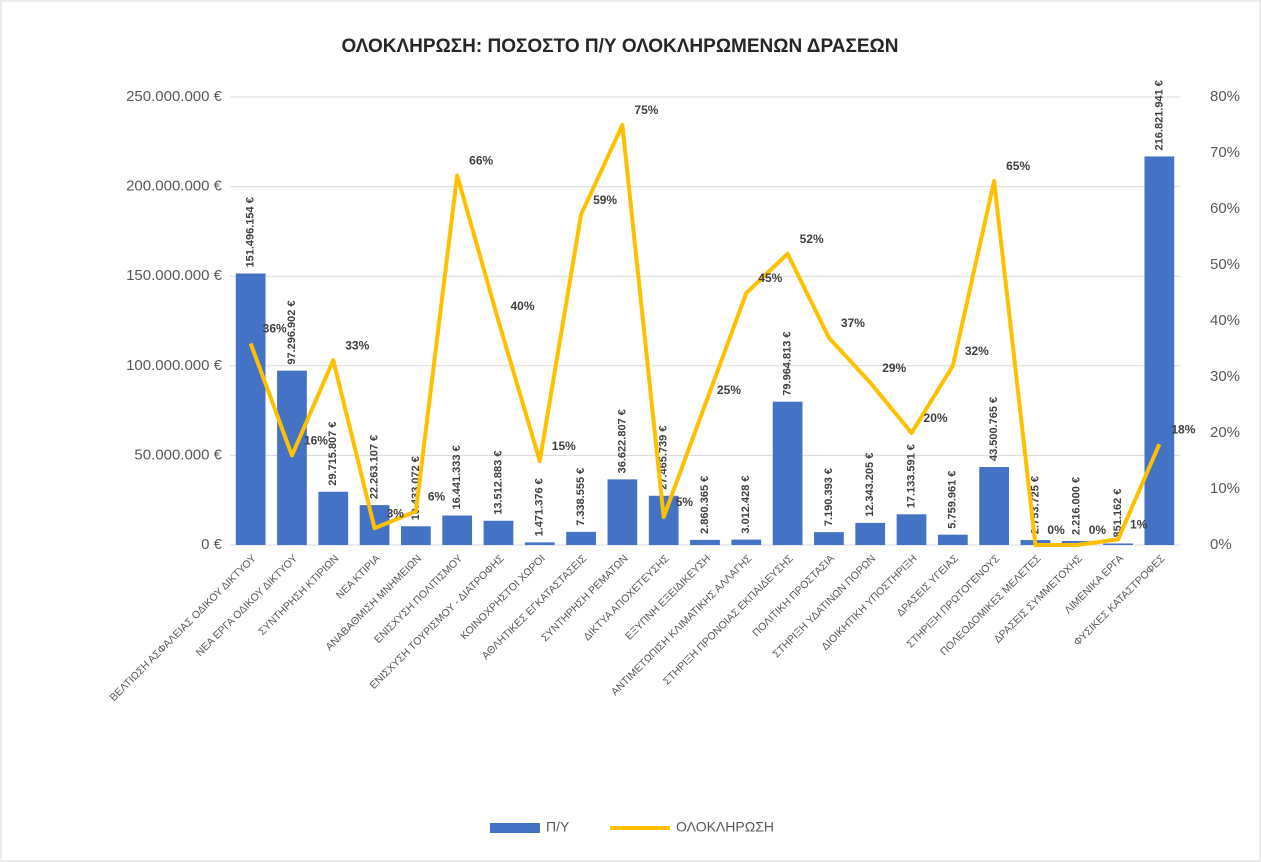 The image size is (1261, 862). I want to click on line-value-label: 52%, so click(812, 239).